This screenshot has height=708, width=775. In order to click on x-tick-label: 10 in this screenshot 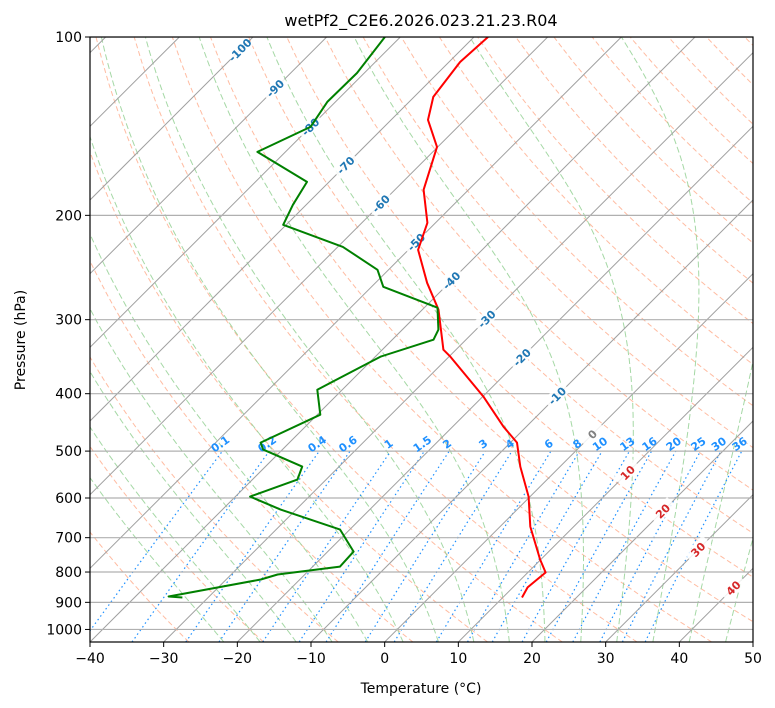, I will do `click(458, 659)`.